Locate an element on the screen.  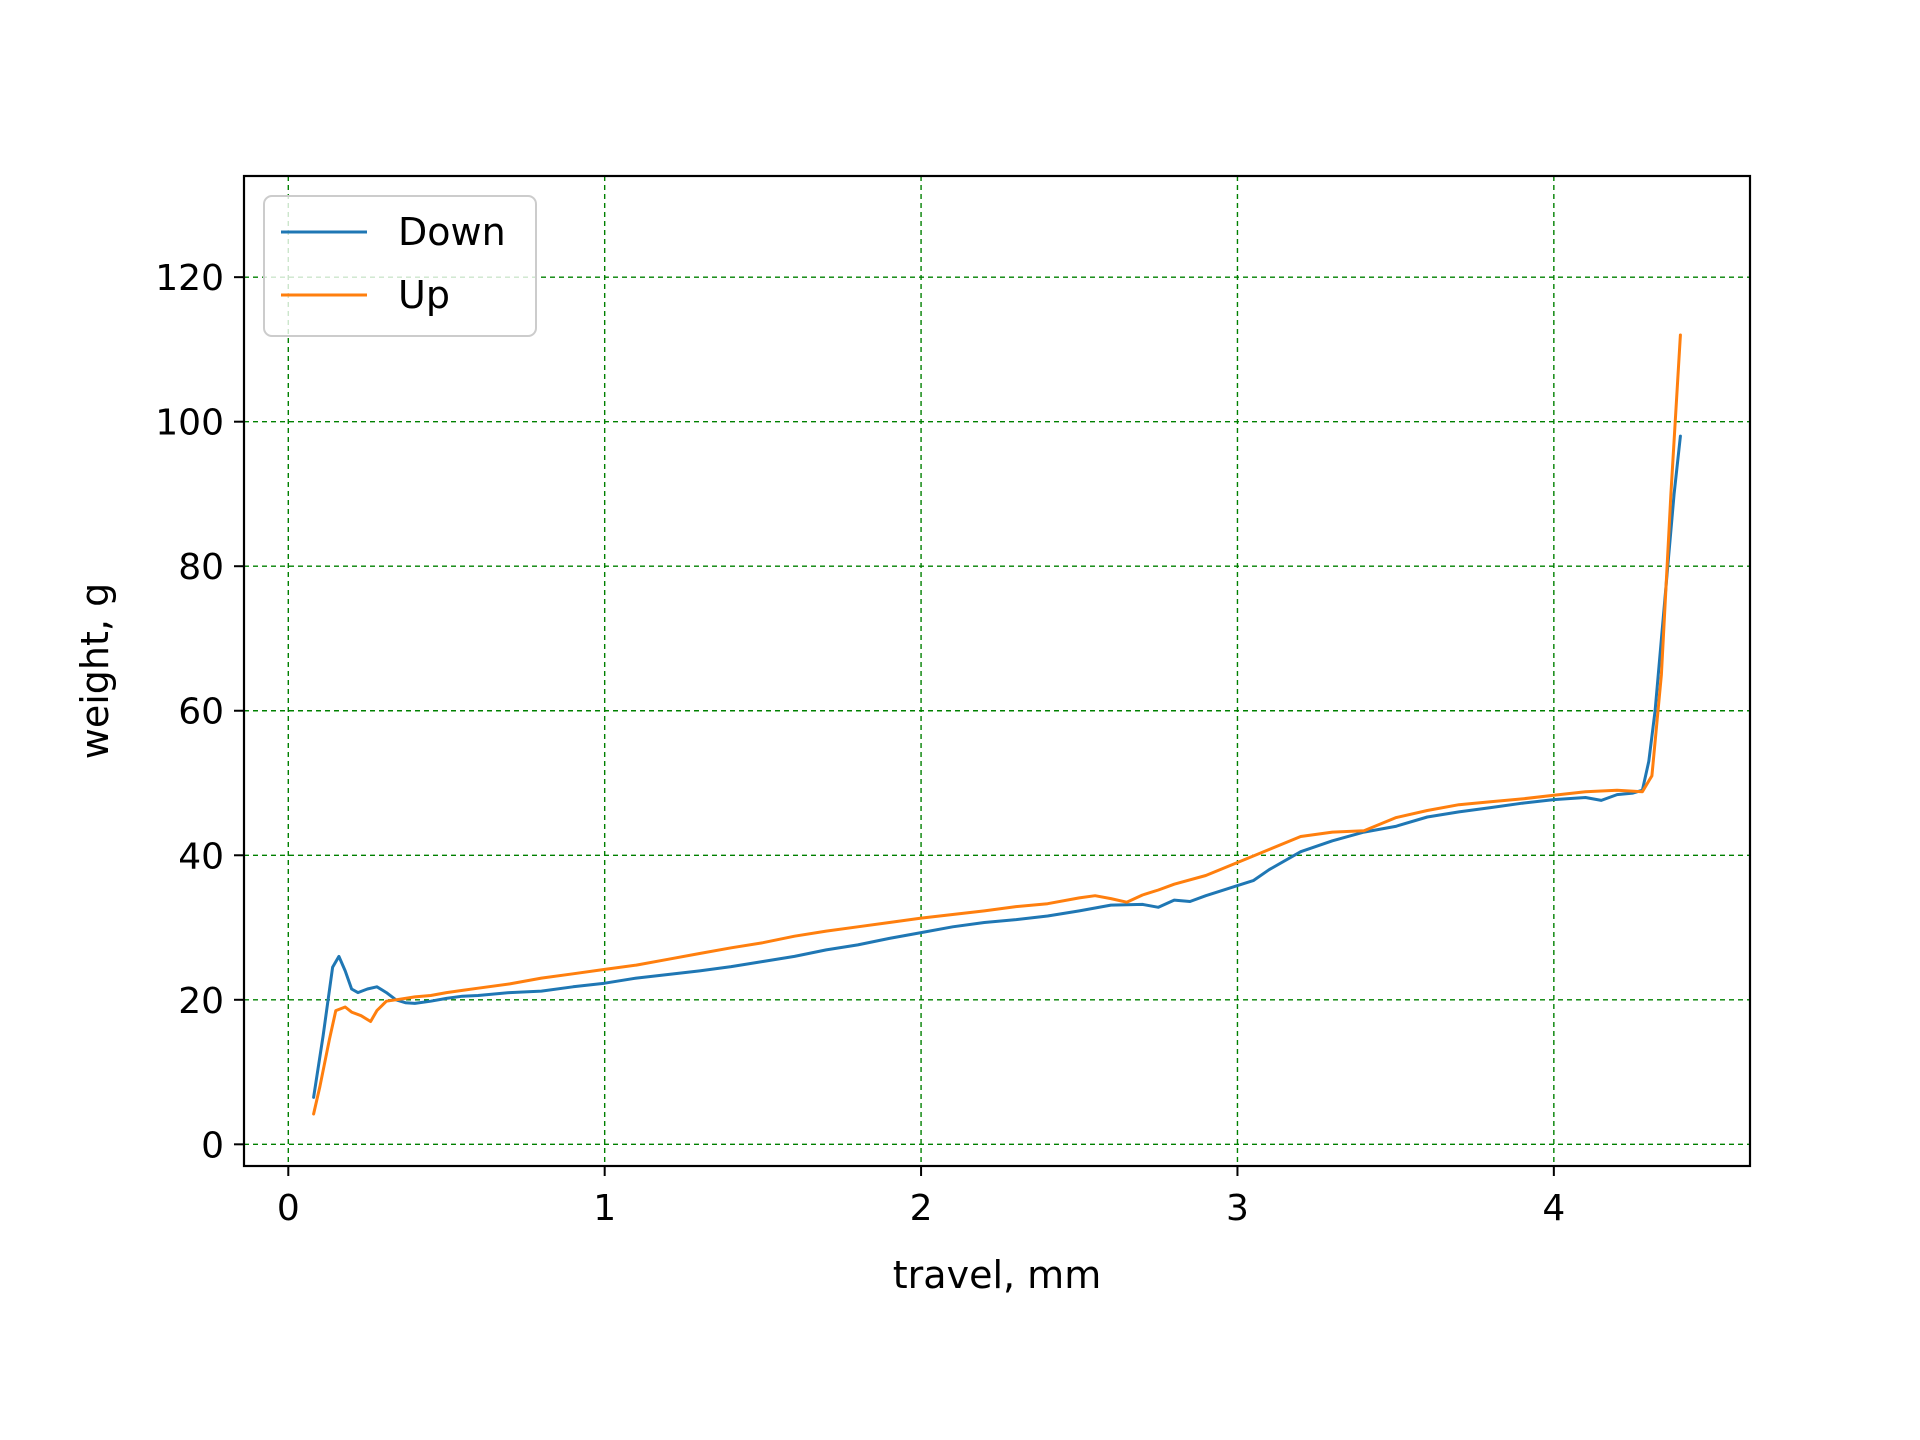
x-tick-label: 1 is located at coordinates (604, 1208).